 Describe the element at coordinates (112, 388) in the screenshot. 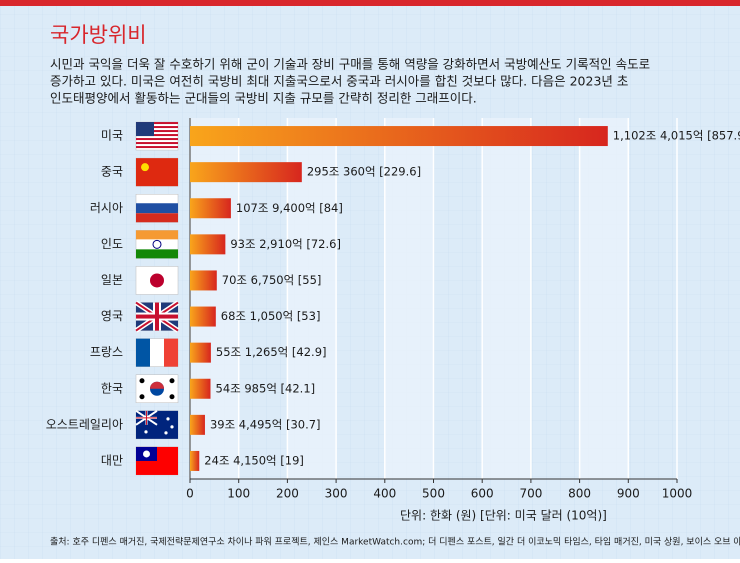

I see `y-tick-label: 한국` at that location.